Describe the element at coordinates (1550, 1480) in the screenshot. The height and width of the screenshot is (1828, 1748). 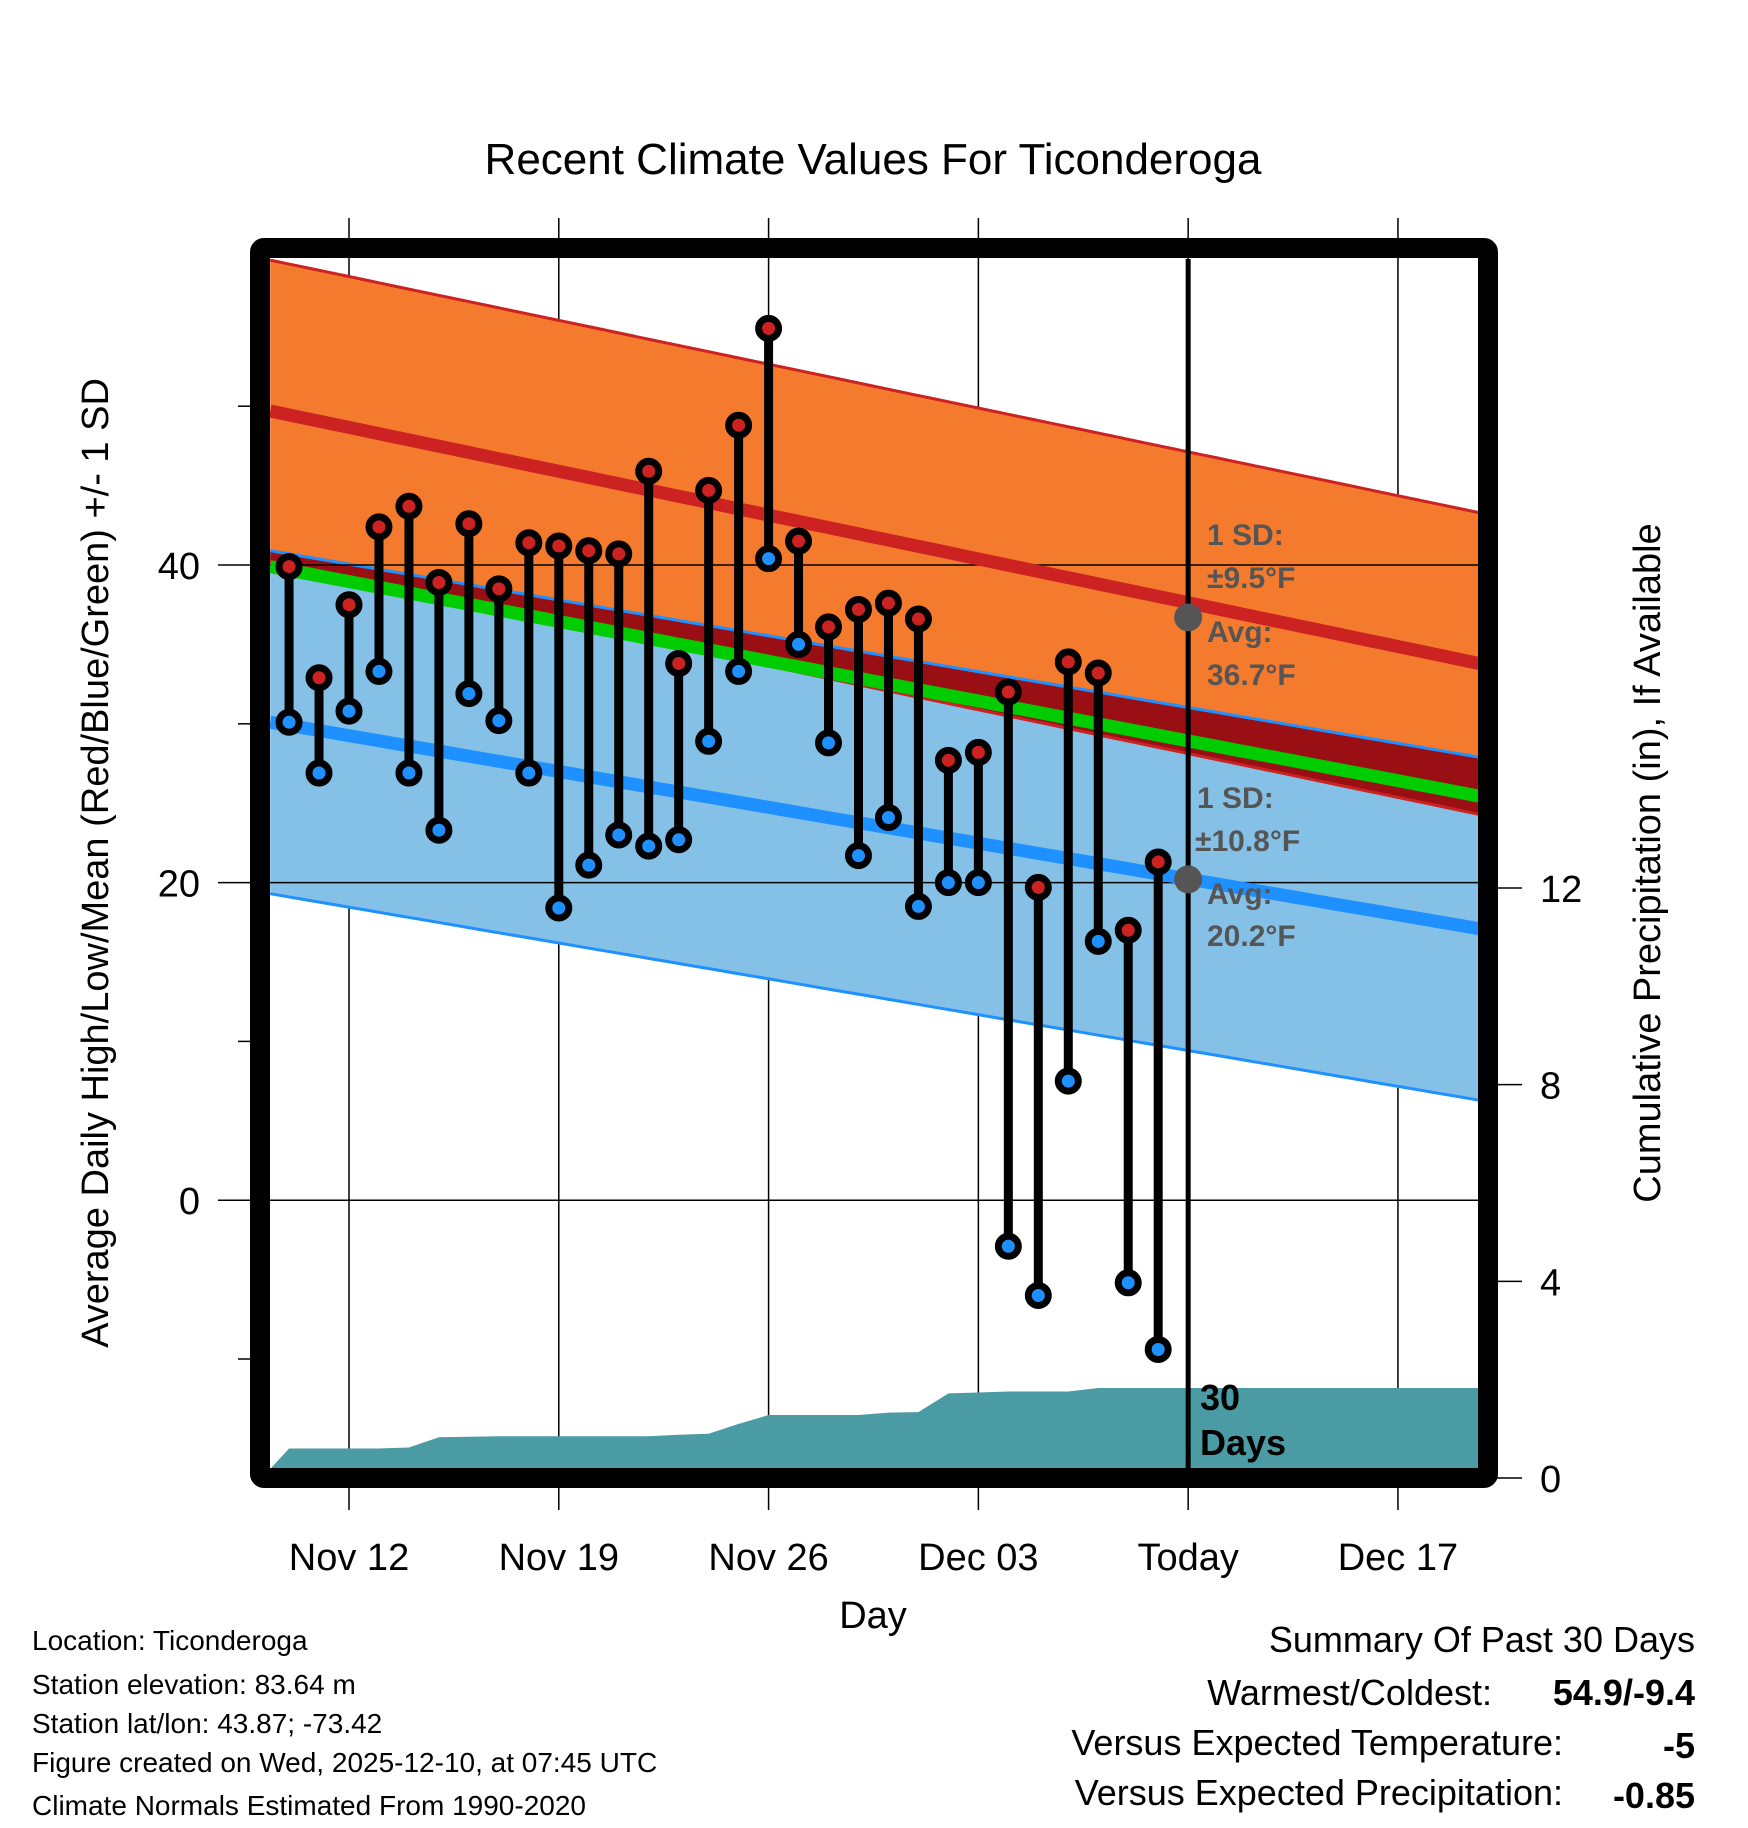
I see `y2-tick-label: 0` at that location.